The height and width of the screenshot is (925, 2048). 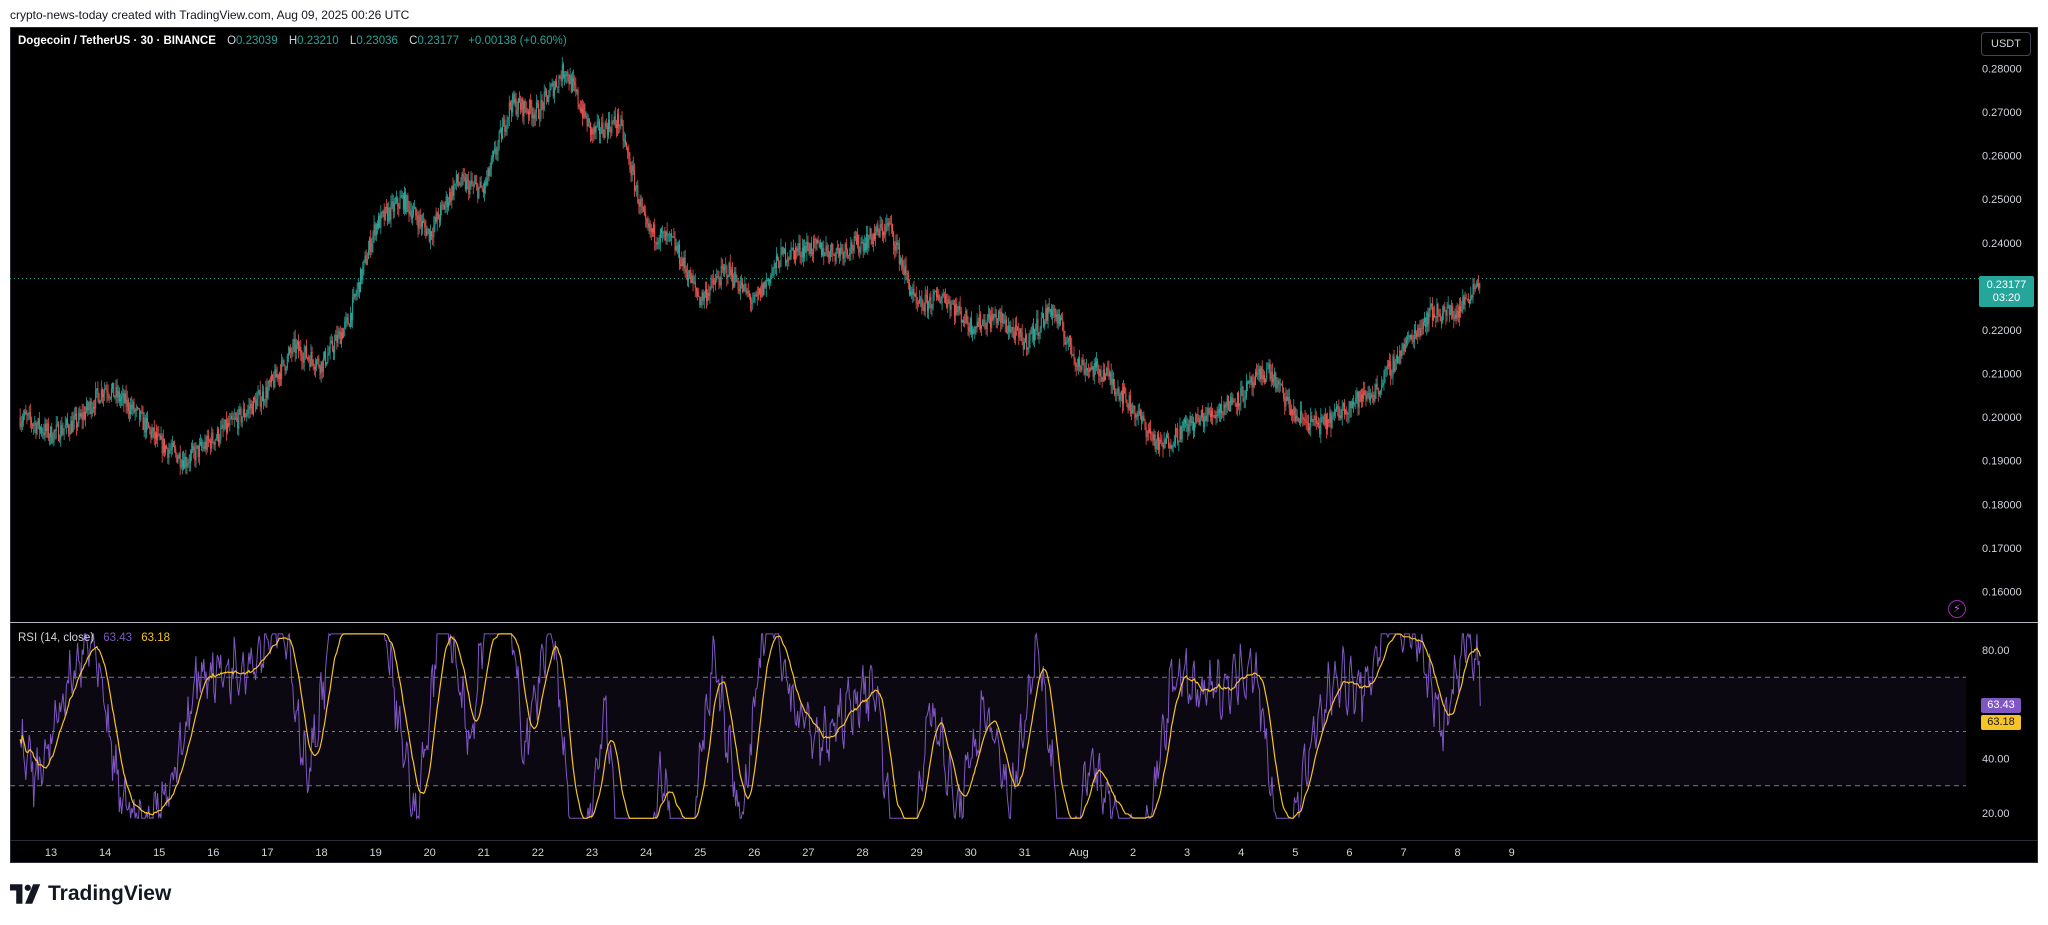 I want to click on tradingview-logo: TradingView, so click(x=90, y=894).